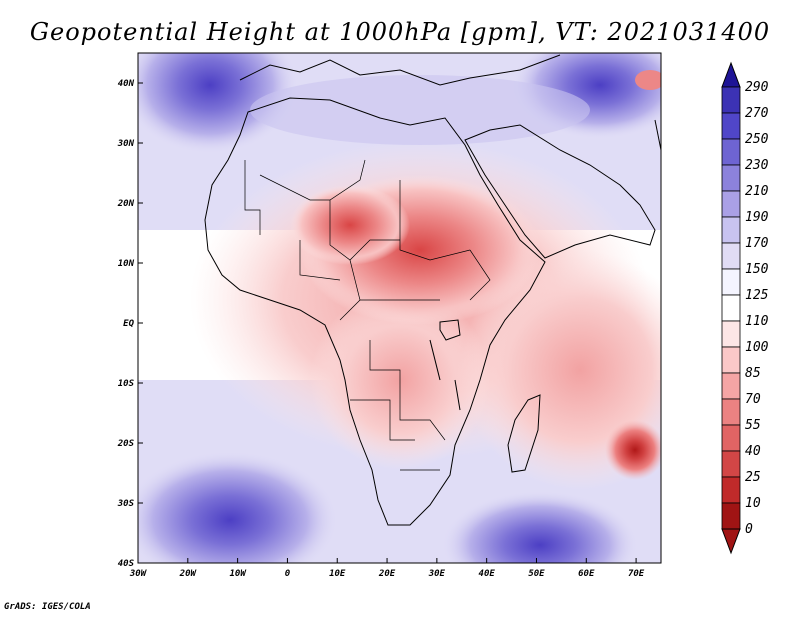 The image size is (800, 618). What do you see at coordinates (138, 574) in the screenshot?
I see `lon-tick-label: 30W` at bounding box center [138, 574].